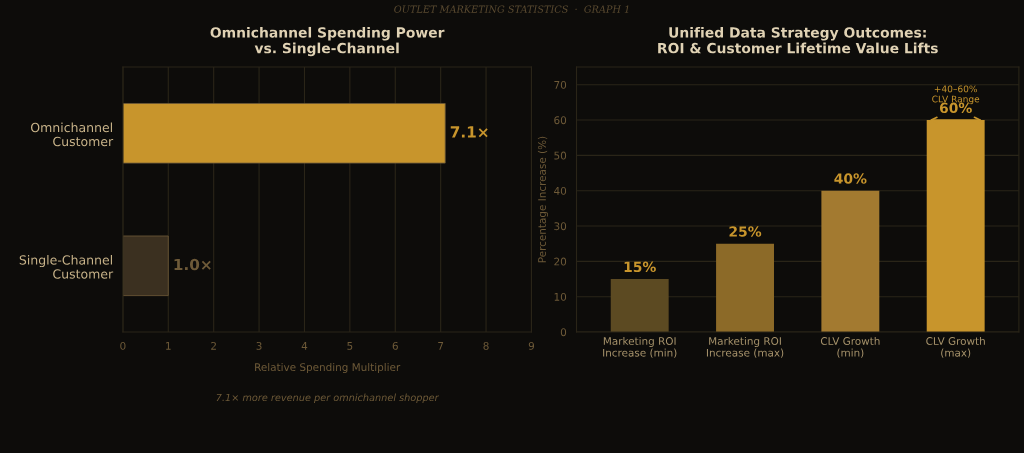 The width and height of the screenshot is (1024, 453). What do you see at coordinates (304, 346) in the screenshot?
I see `x-tick-label: 4` at bounding box center [304, 346].